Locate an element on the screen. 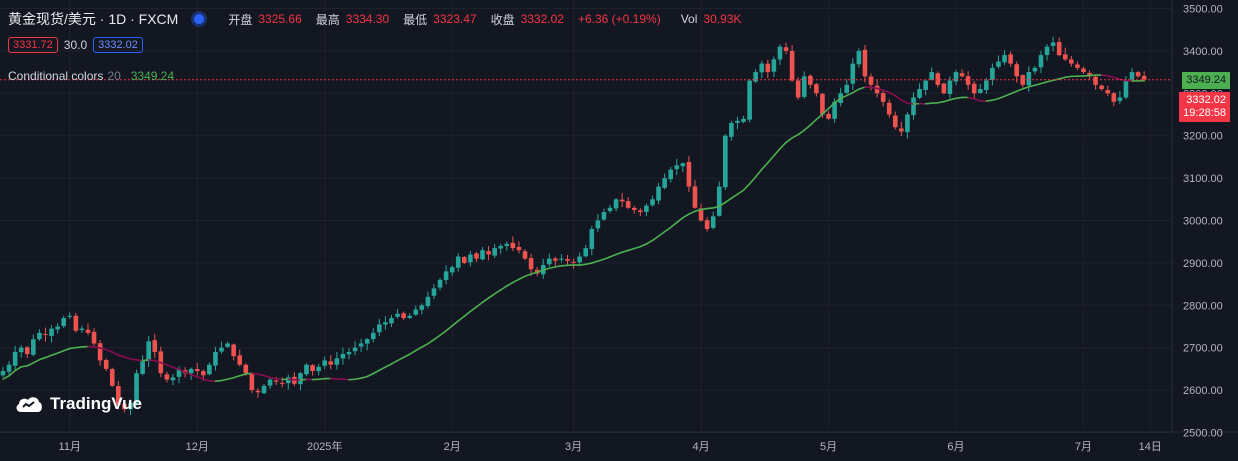 The image size is (1238, 461). indicator-legend: Conditional colors 20 3349.24 is located at coordinates (91, 76).